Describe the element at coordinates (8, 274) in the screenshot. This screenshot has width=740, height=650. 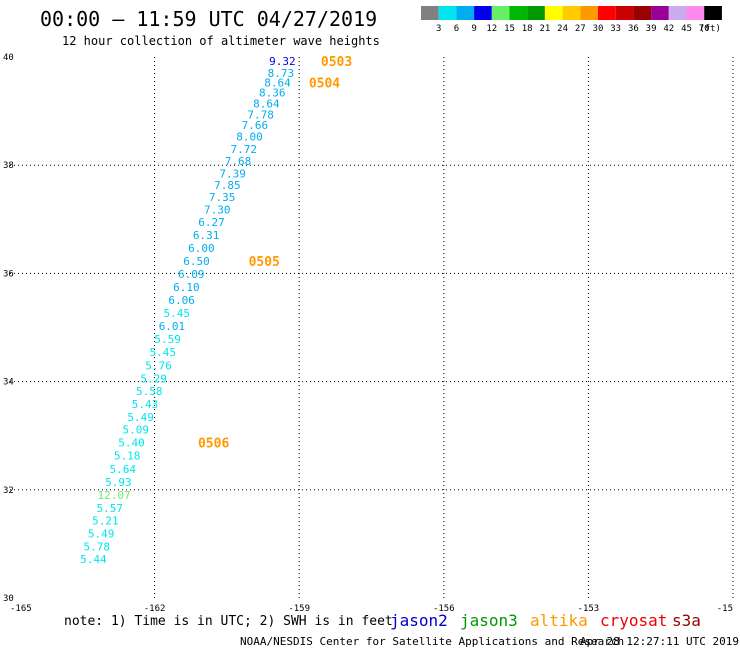
I see `y-tick-label: 36` at that location.